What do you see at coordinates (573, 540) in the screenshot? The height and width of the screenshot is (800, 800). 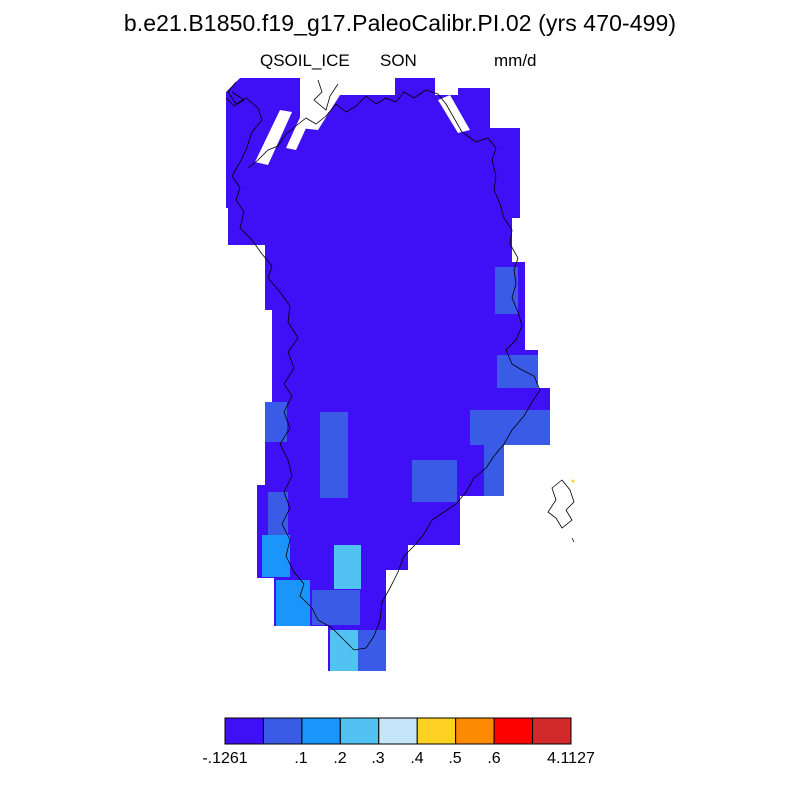 I see `coastline-fragment` at bounding box center [573, 540].